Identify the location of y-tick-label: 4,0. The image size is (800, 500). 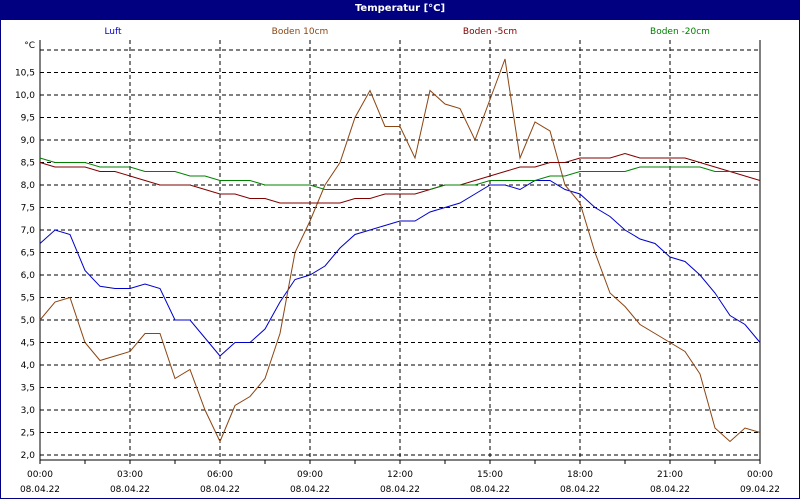
(28, 366).